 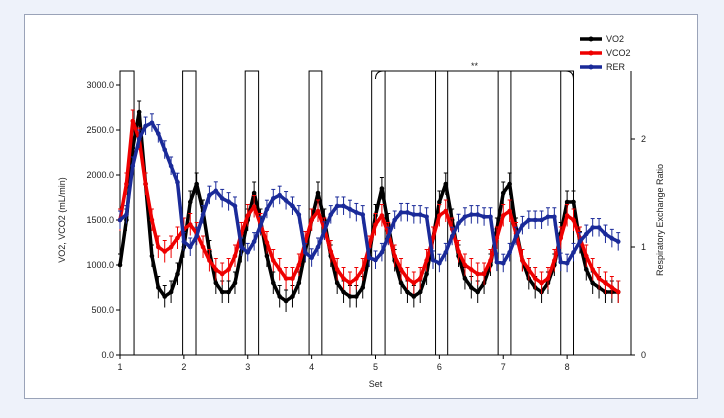 What do you see at coordinates (375, 367) in the screenshot?
I see `x-tick-label: 5` at bounding box center [375, 367].